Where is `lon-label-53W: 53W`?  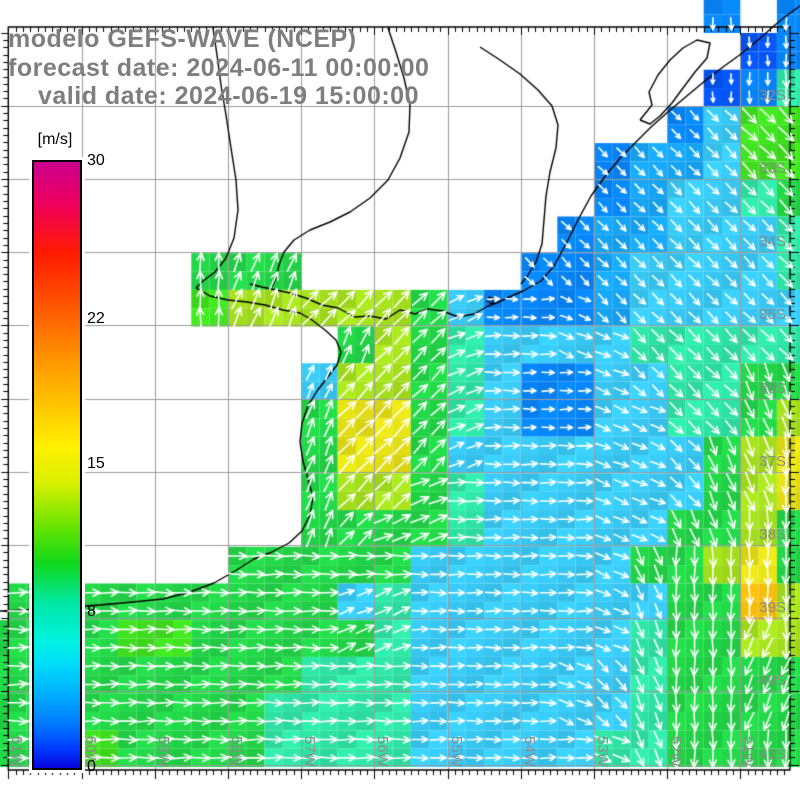 lon-label-53W: 53W is located at coordinates (602, 751).